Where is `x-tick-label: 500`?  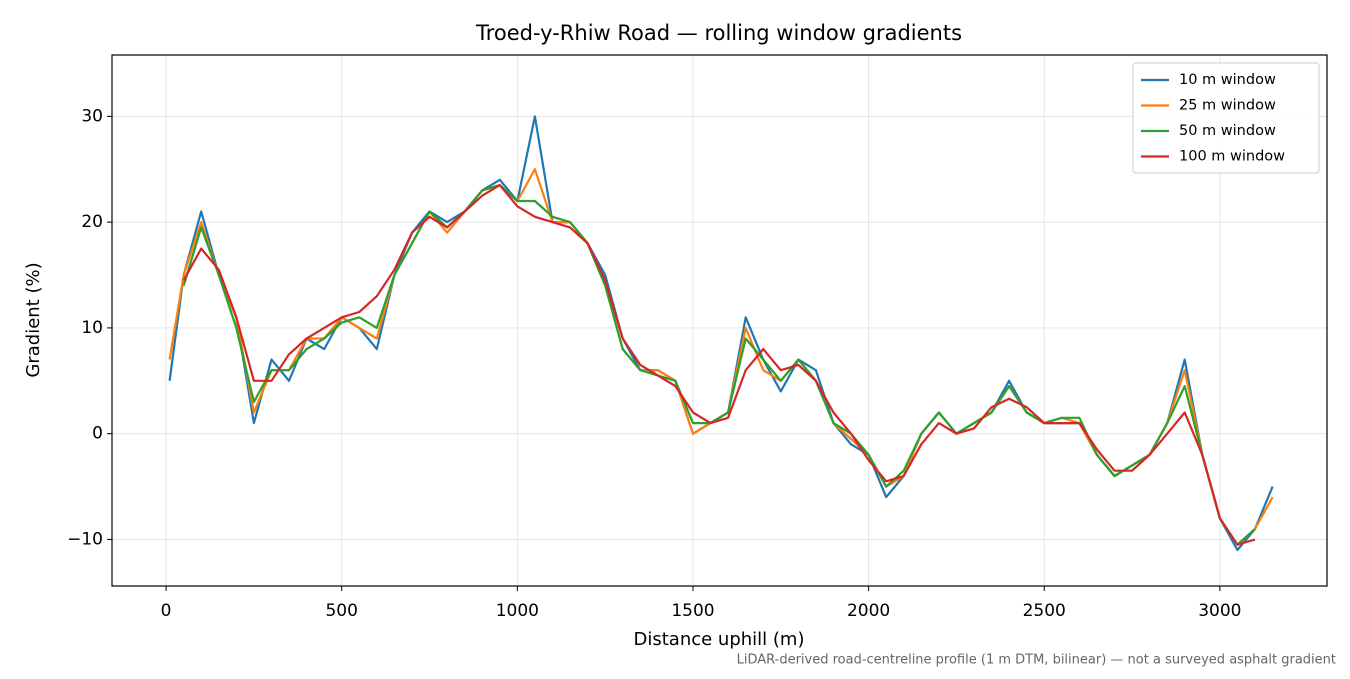
x-tick-label: 500 is located at coordinates (341, 611).